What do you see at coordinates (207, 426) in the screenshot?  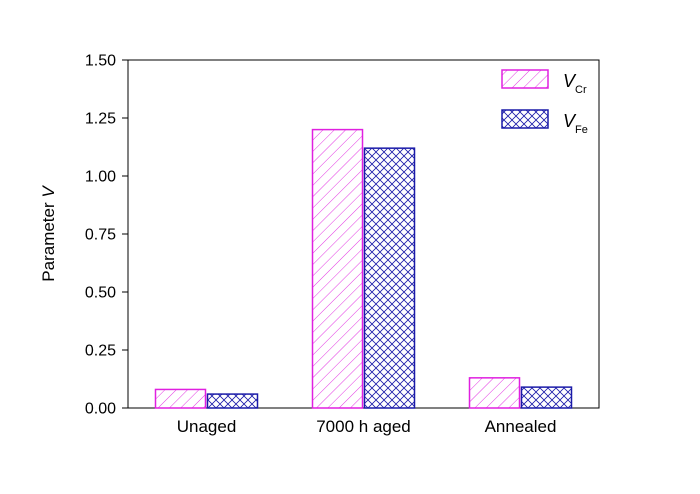 I see `x-category-label: Unaged` at bounding box center [207, 426].